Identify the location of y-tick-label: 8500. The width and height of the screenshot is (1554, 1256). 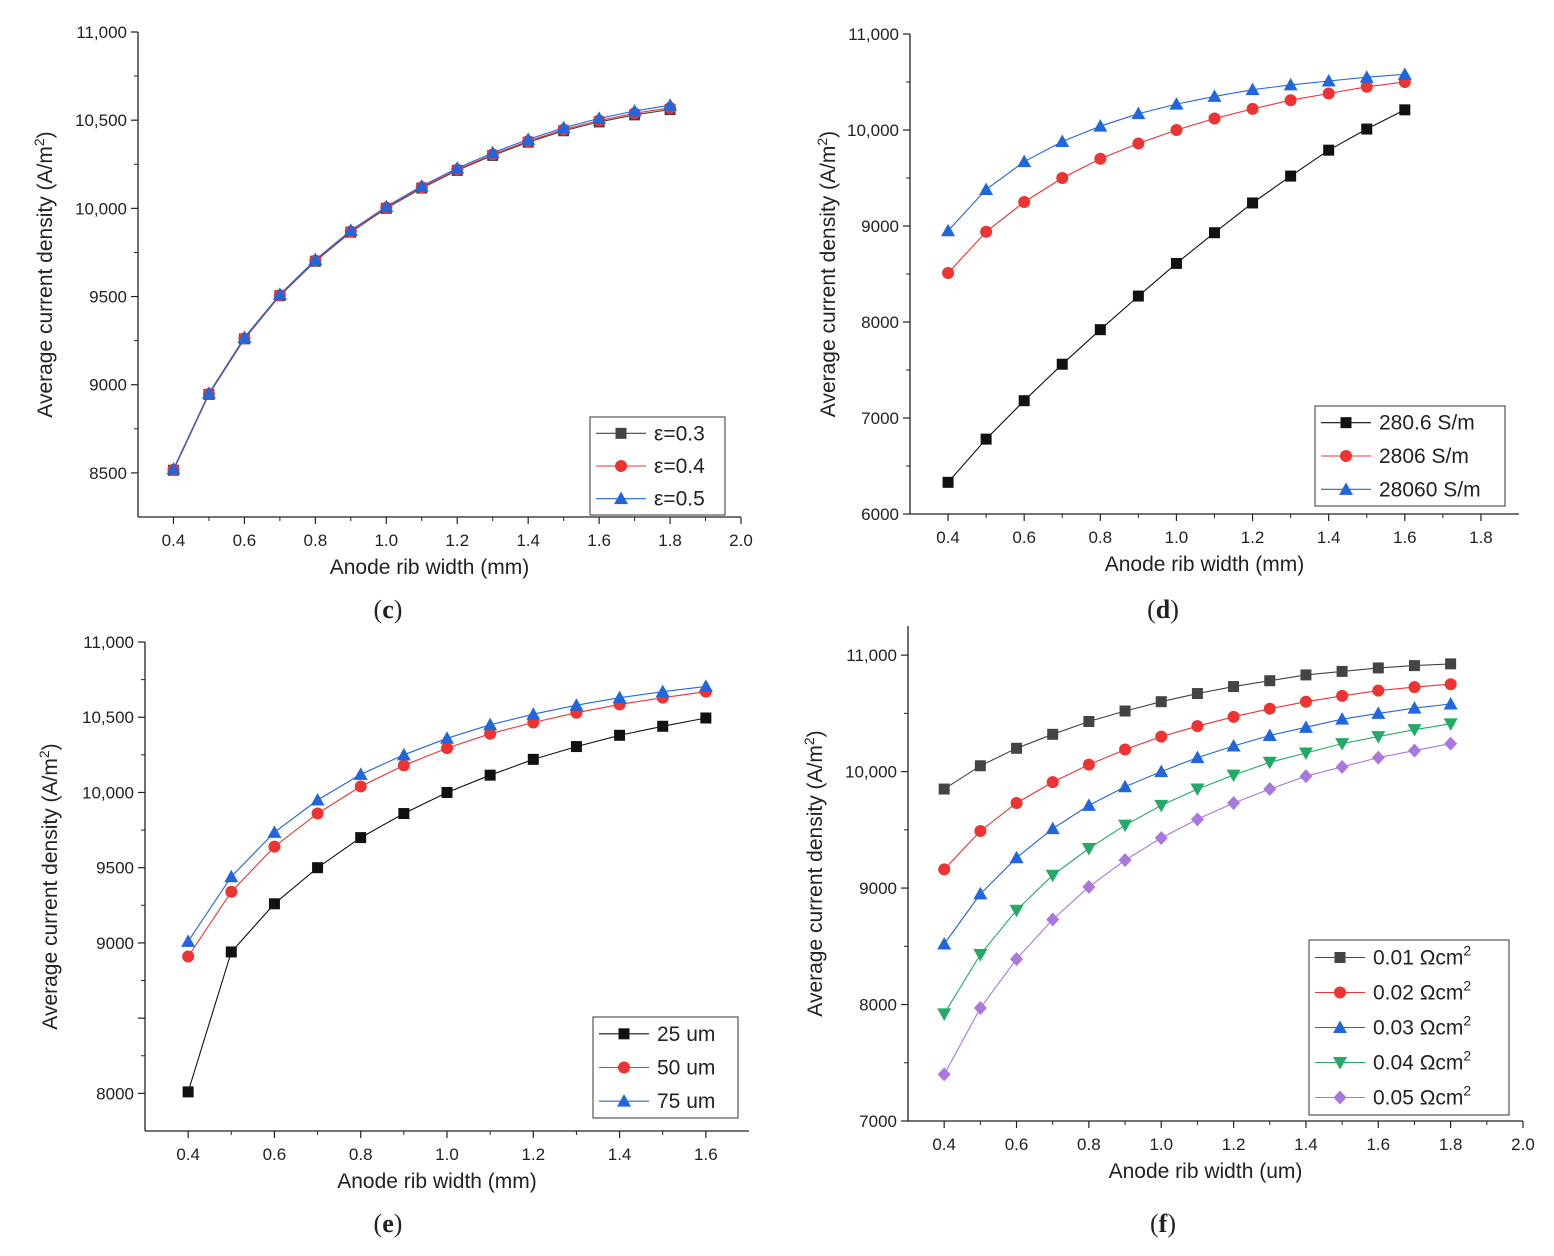
(108, 473).